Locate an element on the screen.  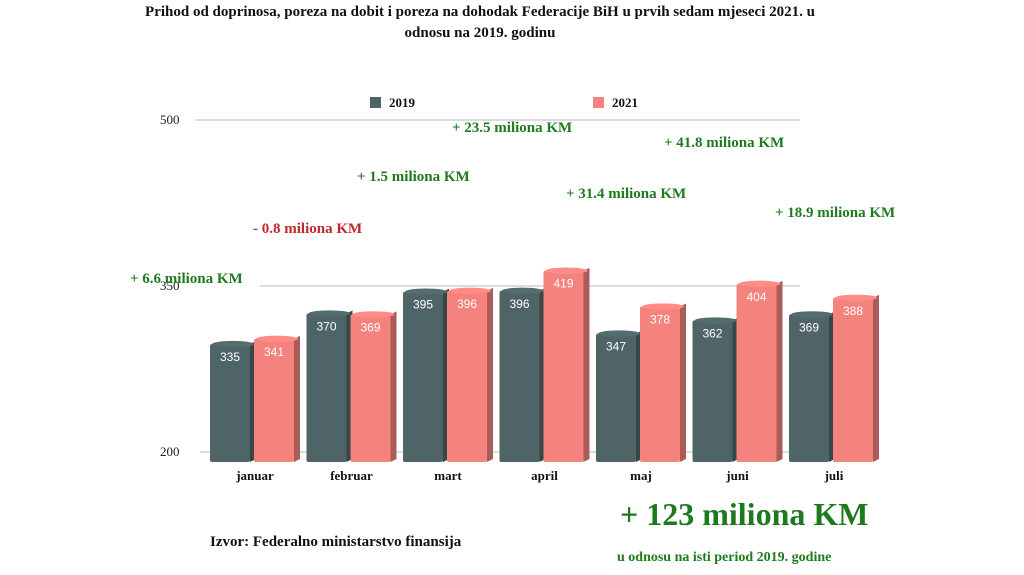
total-change: + 123 miliona KM is located at coordinates (744, 514).